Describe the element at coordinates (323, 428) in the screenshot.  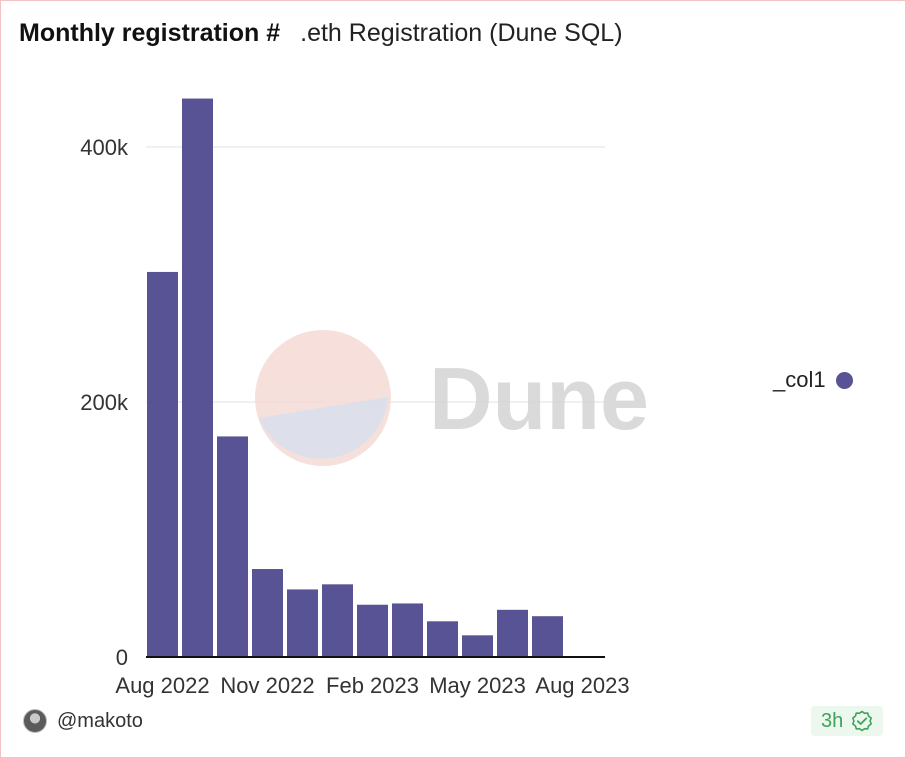
I see `dune-logo-lower-half` at that location.